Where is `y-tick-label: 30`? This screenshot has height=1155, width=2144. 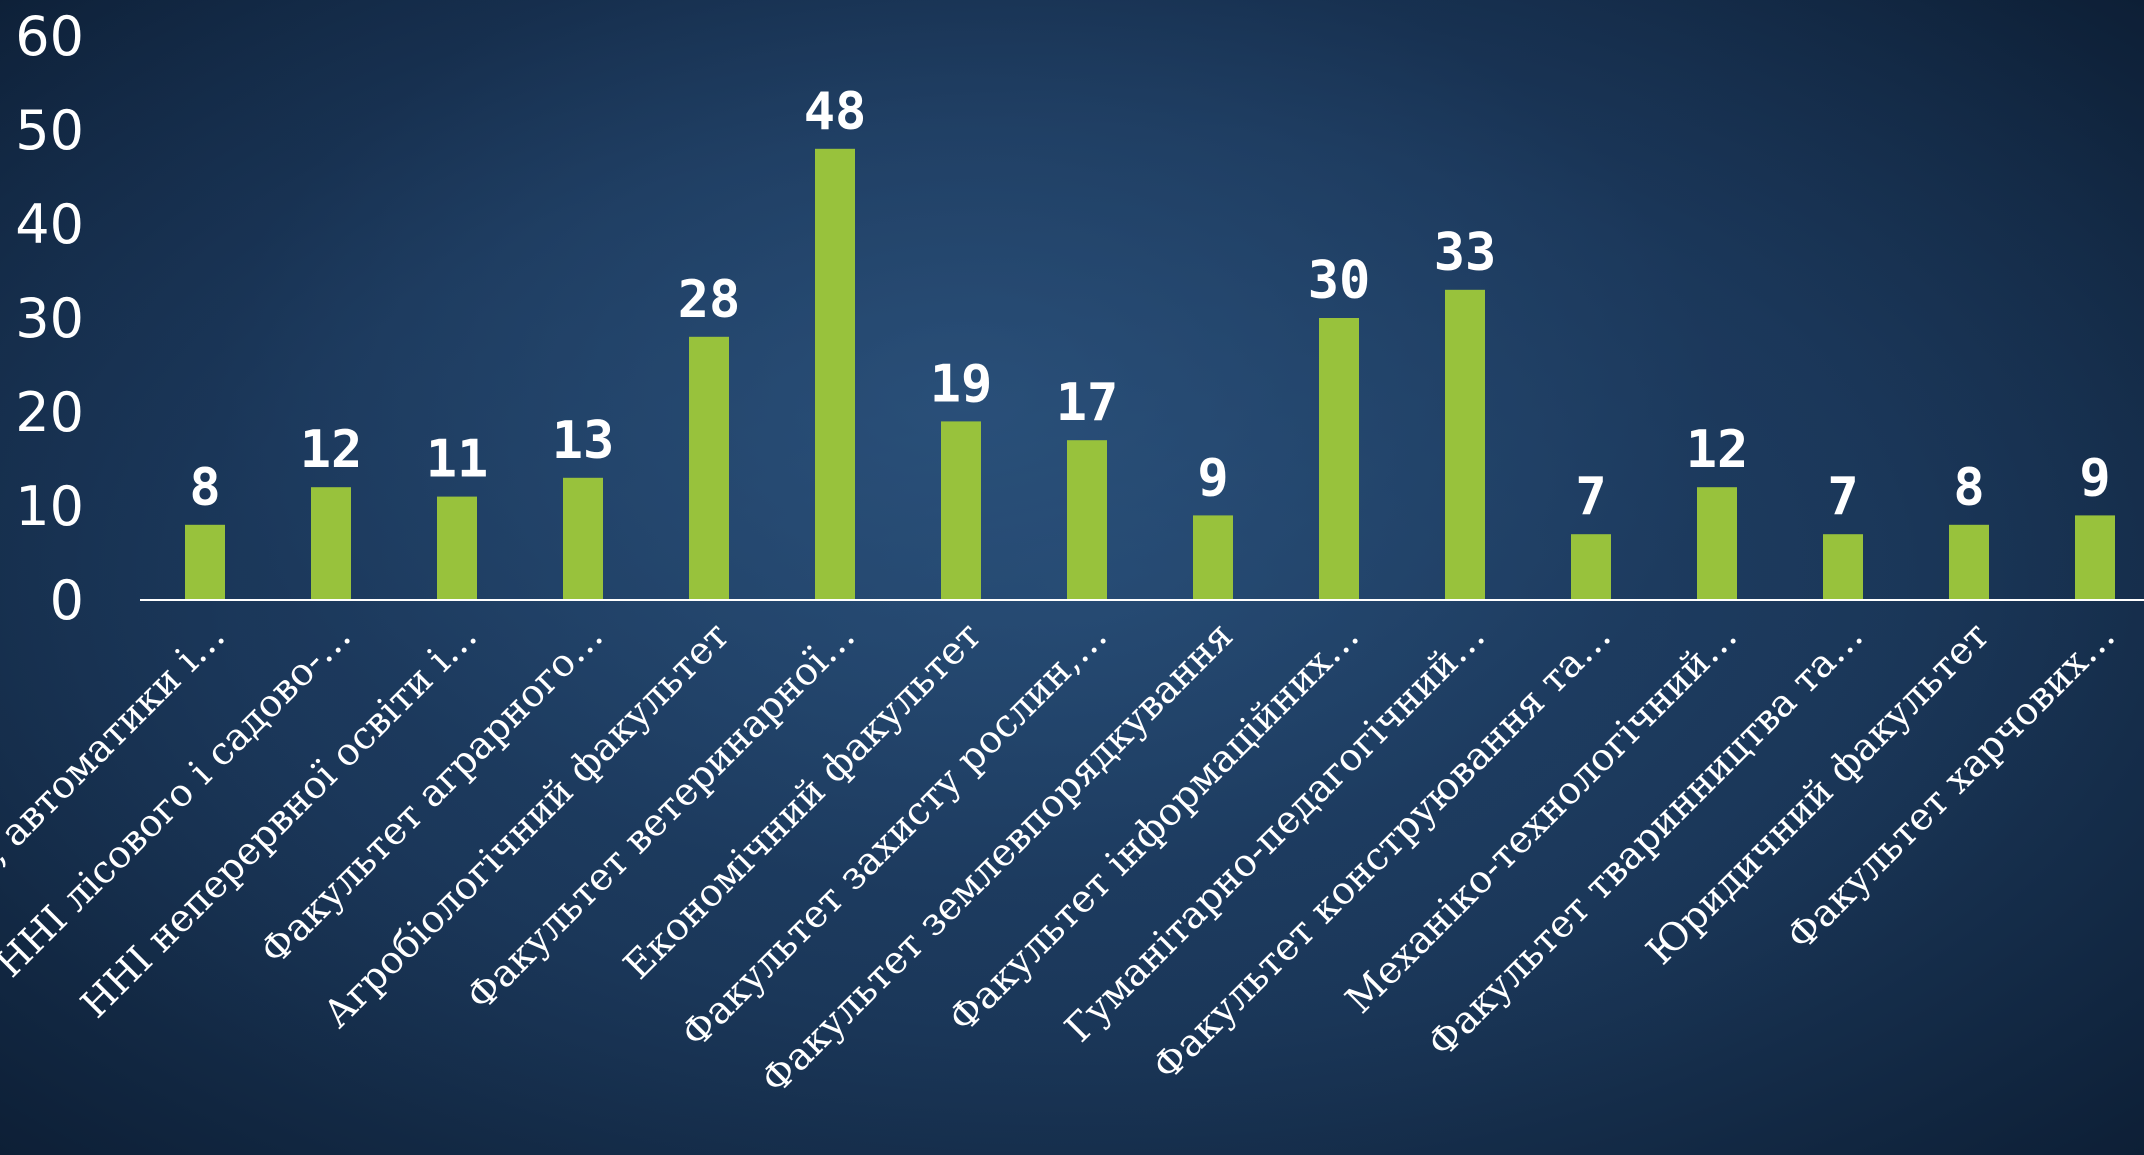 y-tick-label: 30 is located at coordinates (49, 318).